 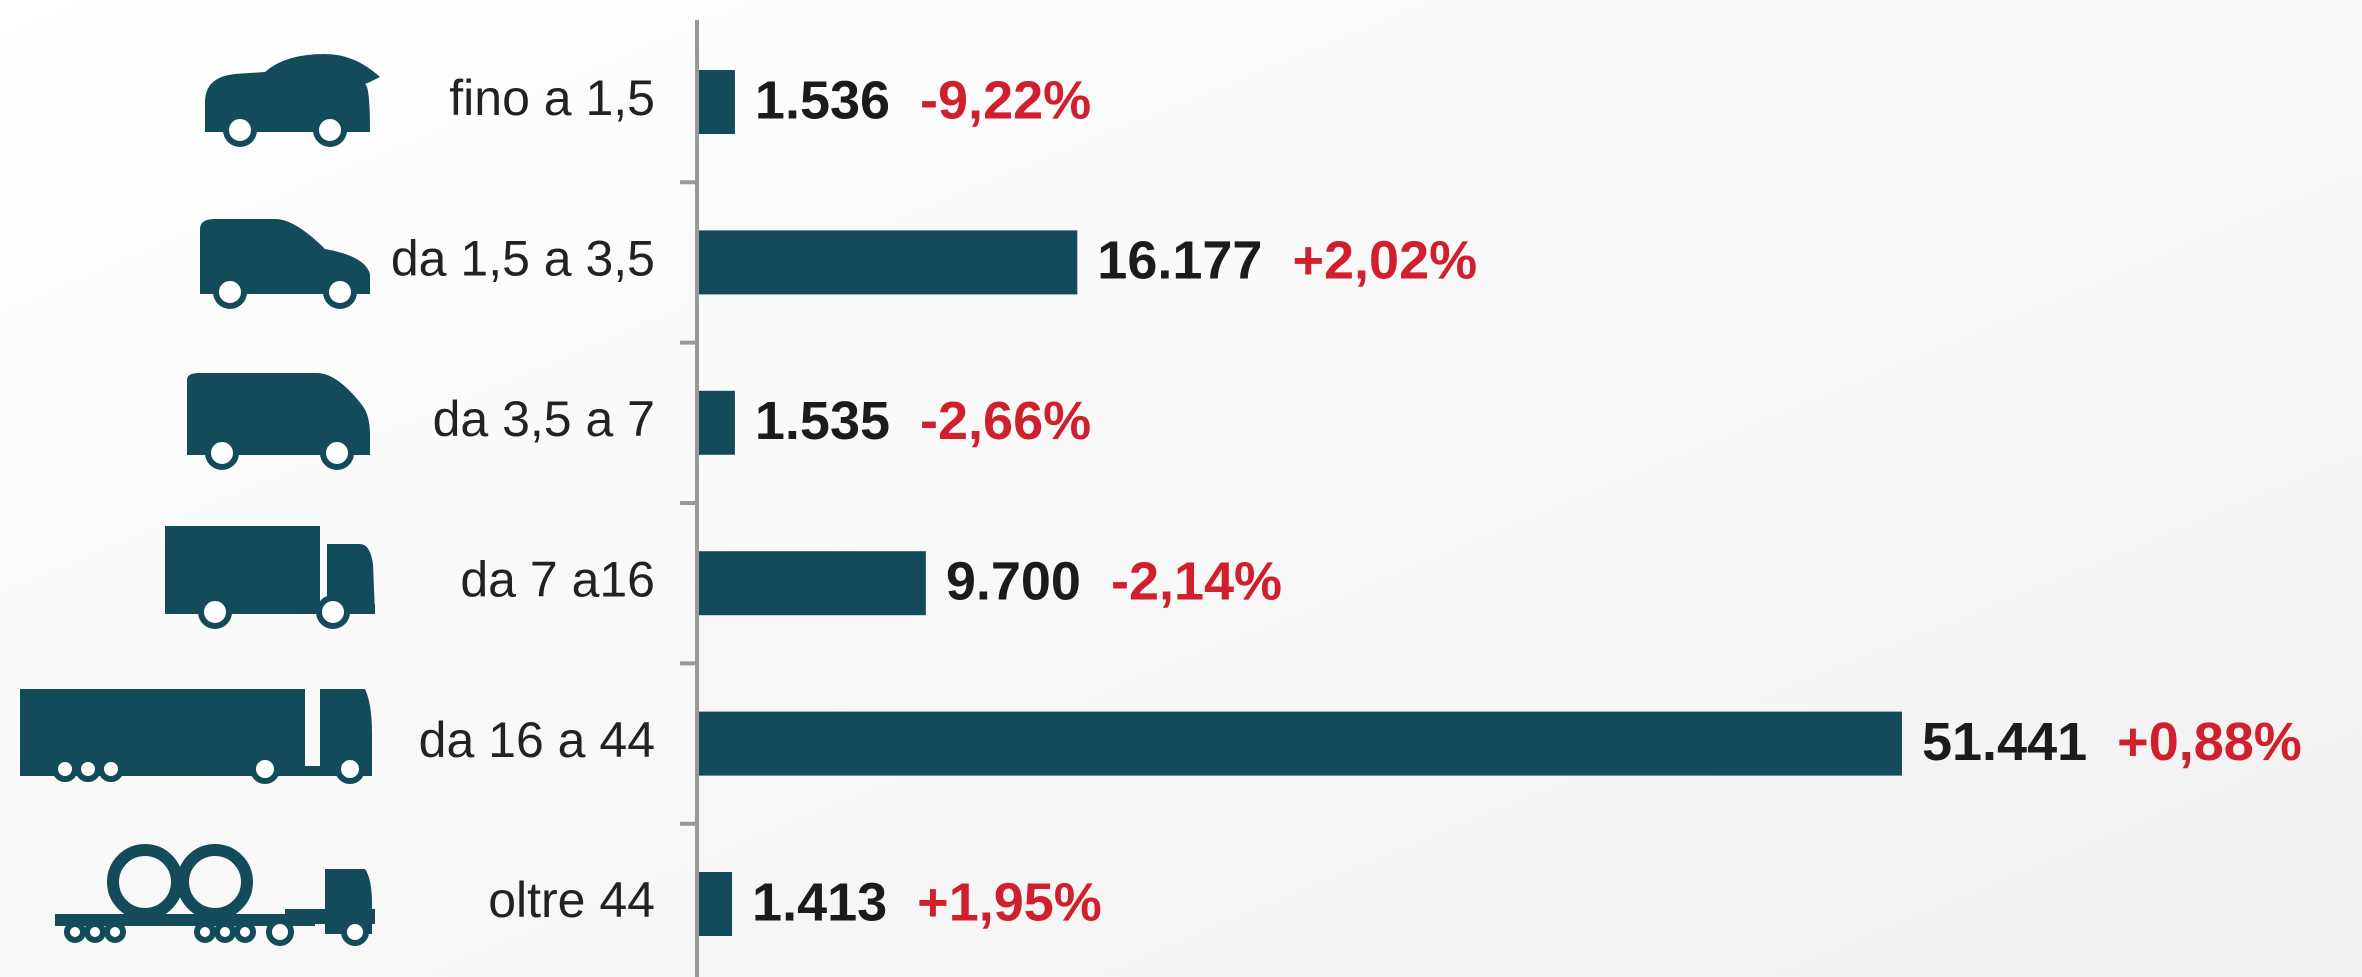 I want to click on value-label: 1.536, so click(x=822, y=100).